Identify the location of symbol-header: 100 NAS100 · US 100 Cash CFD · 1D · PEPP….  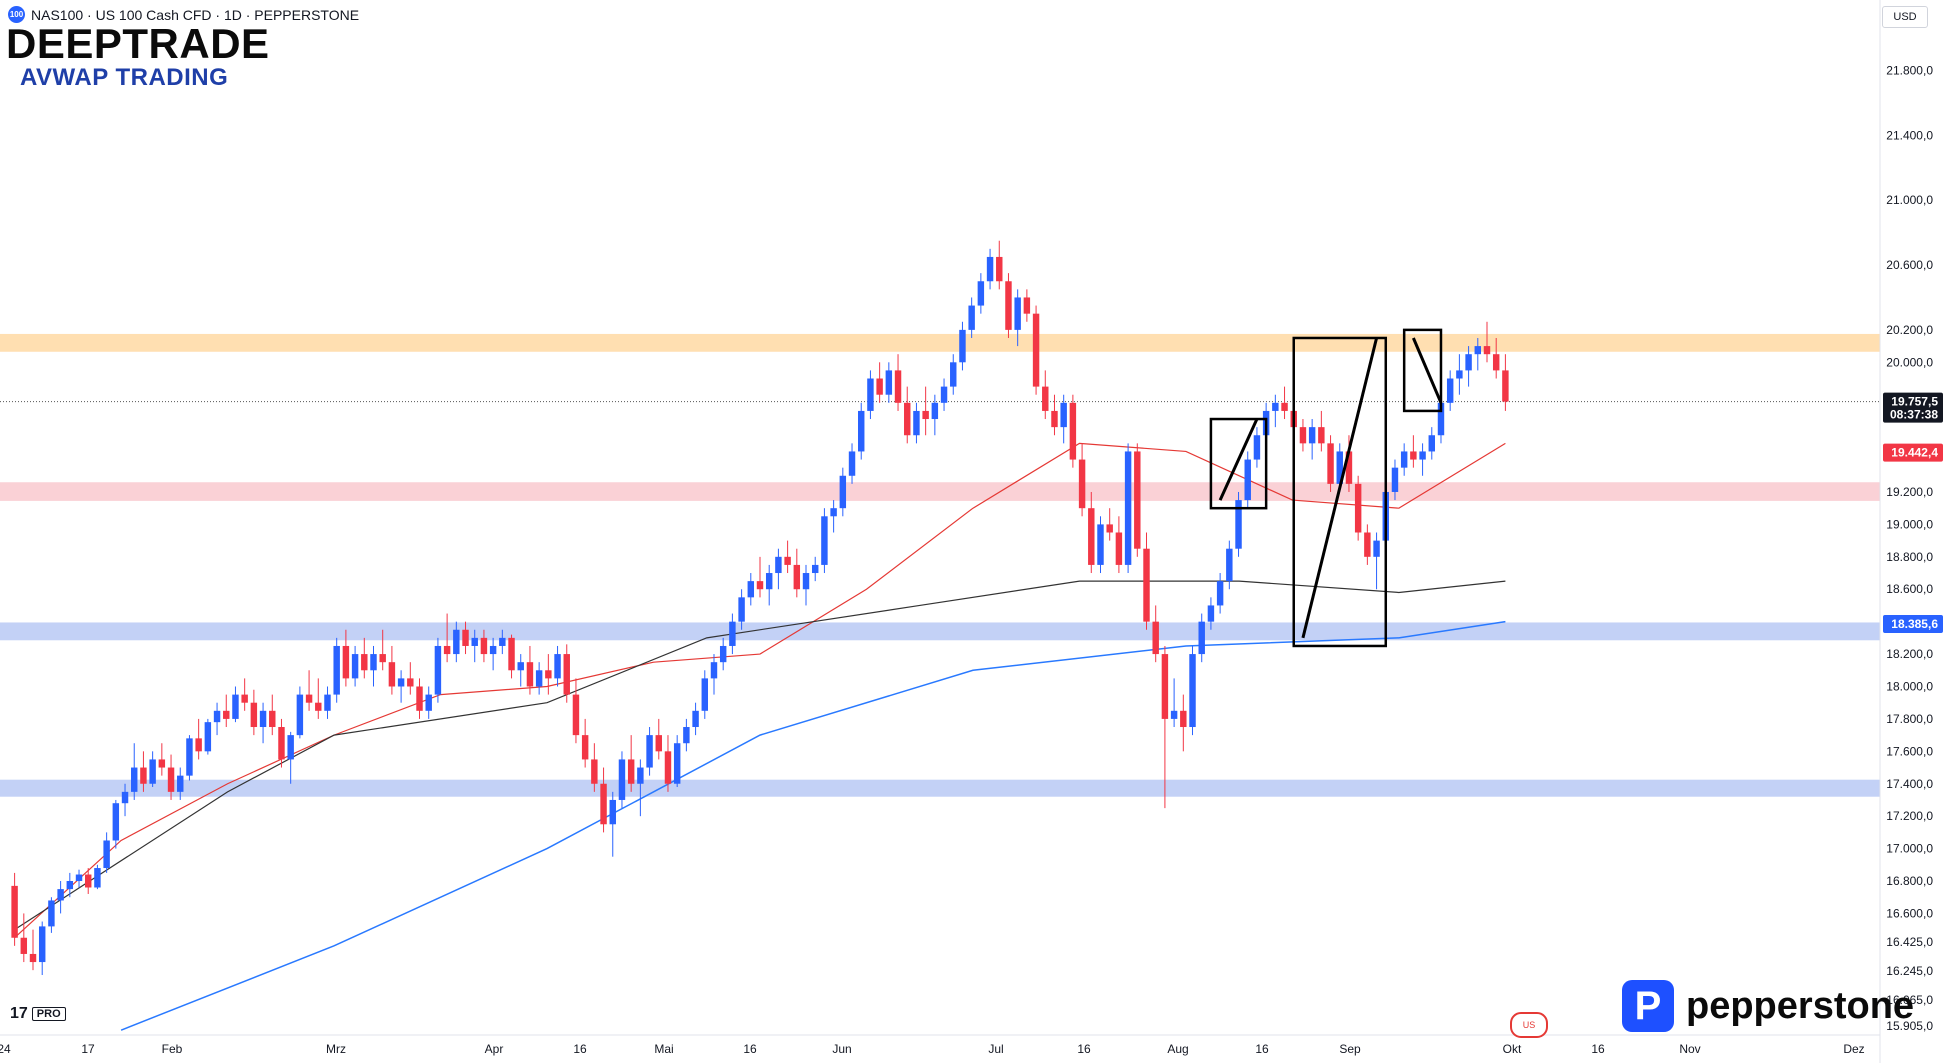
(183, 14).